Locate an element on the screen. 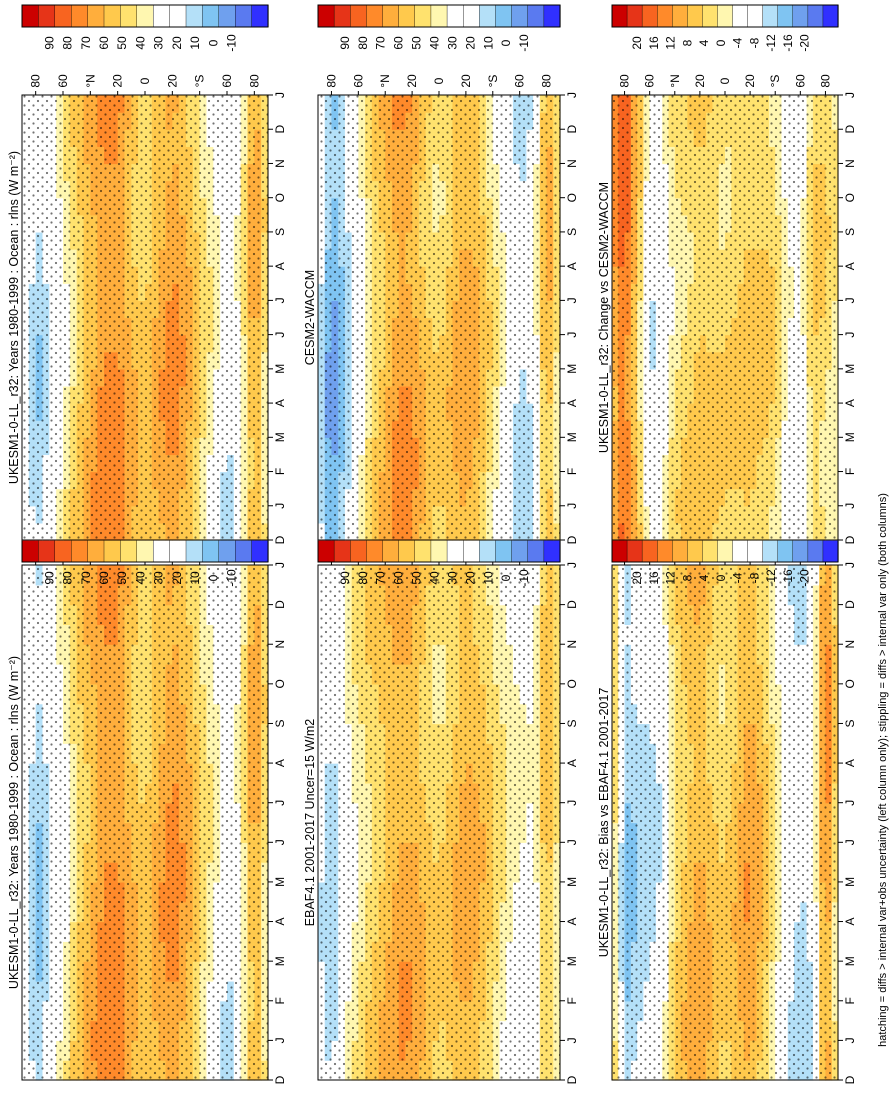 The image size is (895, 1100). colorbar-label: 90 is located at coordinates (49, 43).